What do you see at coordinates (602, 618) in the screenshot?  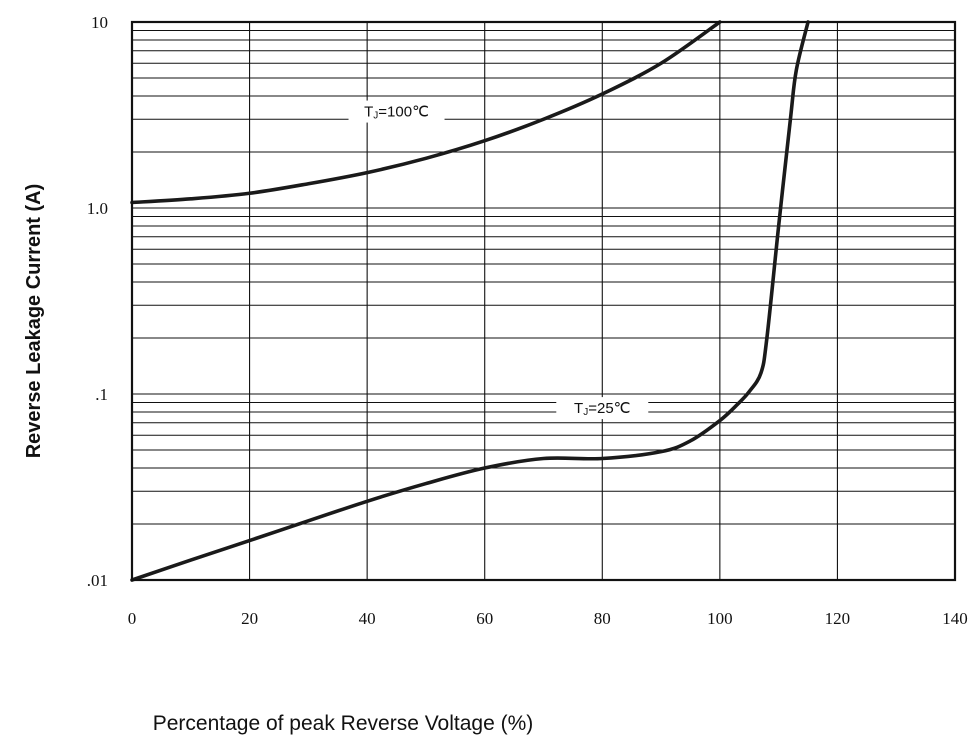 I see `x-tick-label: 80` at bounding box center [602, 618].